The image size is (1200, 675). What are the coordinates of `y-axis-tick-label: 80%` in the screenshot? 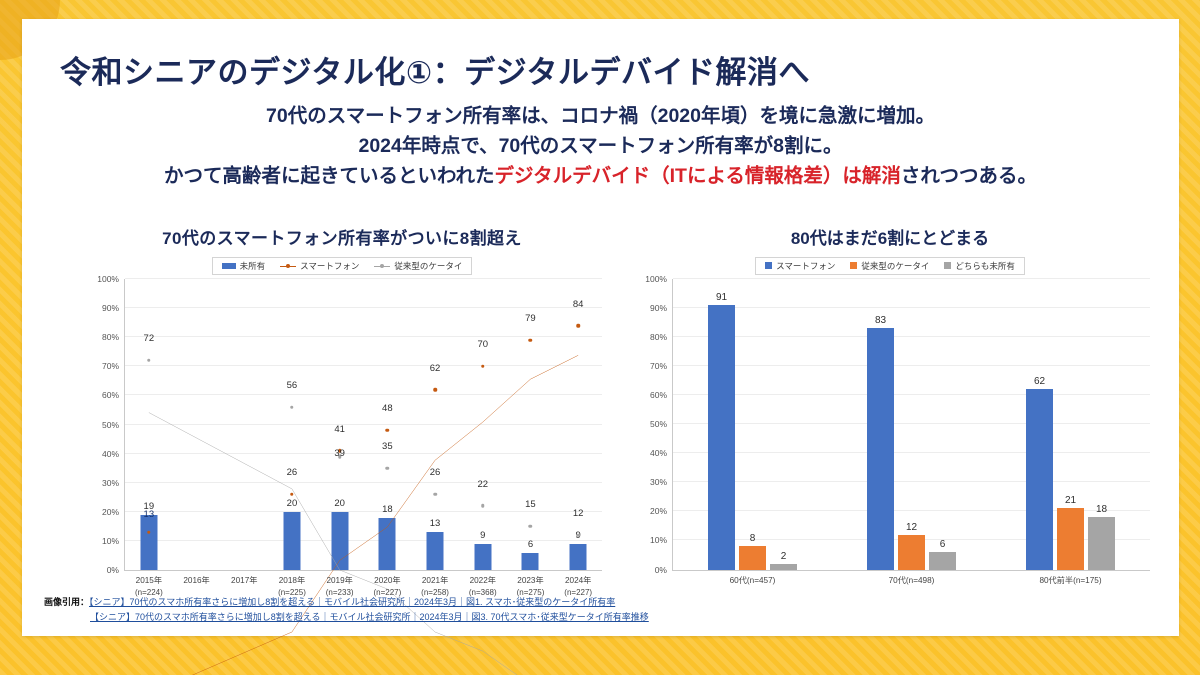 It's located at (658, 336).